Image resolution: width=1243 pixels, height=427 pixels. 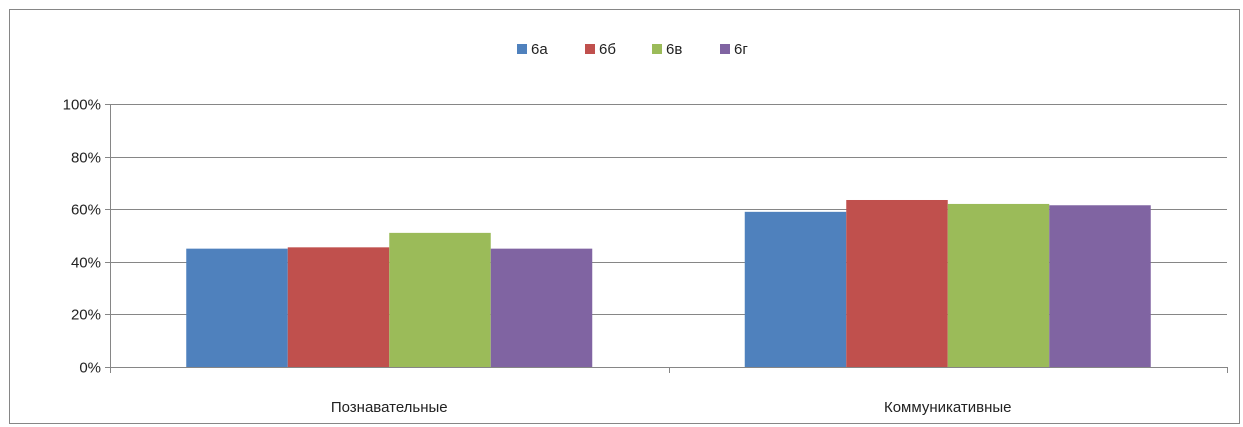 What do you see at coordinates (86, 315) in the screenshot?
I see `y-tick-label: 20%` at bounding box center [86, 315].